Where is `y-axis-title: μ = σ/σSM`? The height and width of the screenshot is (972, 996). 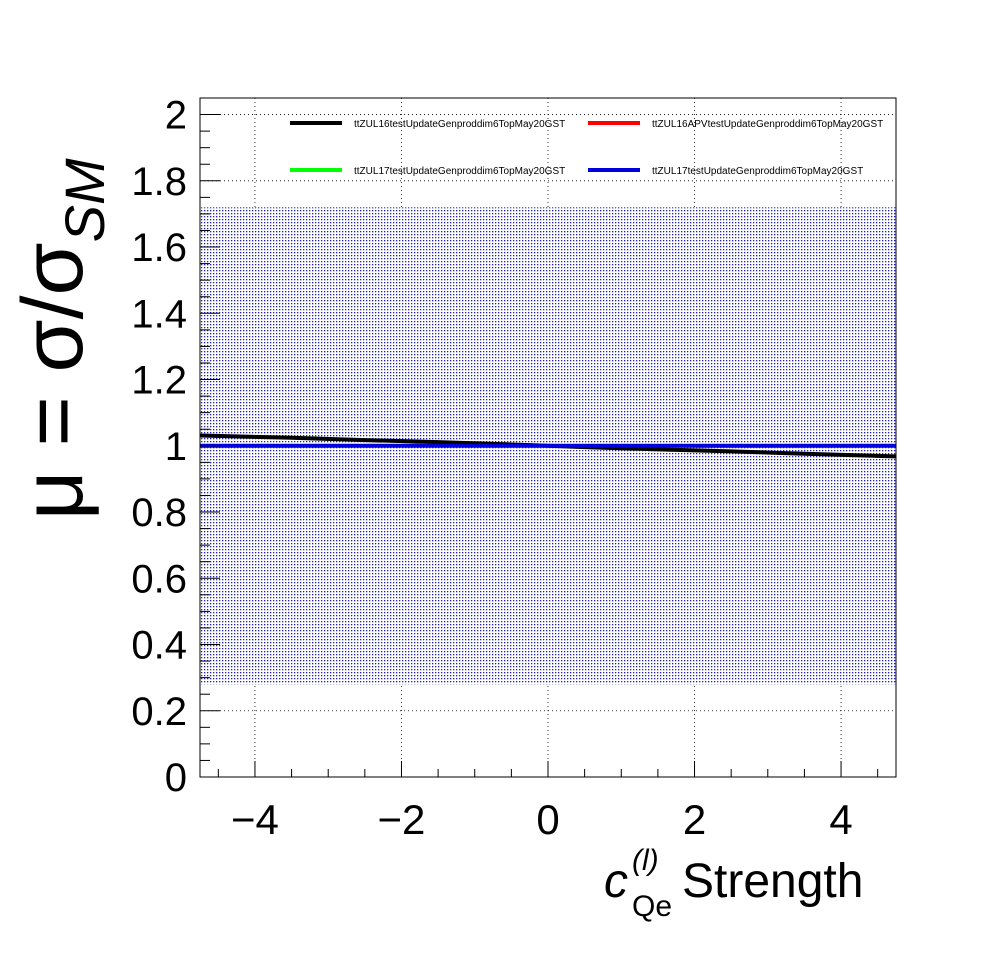 y-axis-title: μ = σ/σSM is located at coordinates (60, 339).